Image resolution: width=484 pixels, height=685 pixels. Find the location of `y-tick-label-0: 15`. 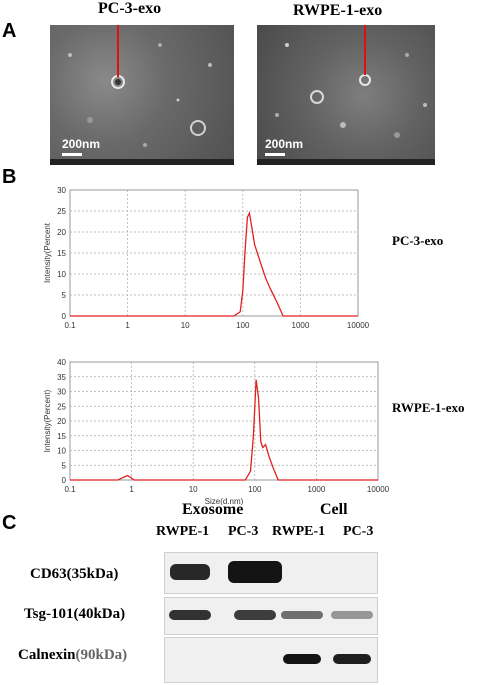

y-tick-label-0: 15 is located at coordinates (61, 253).